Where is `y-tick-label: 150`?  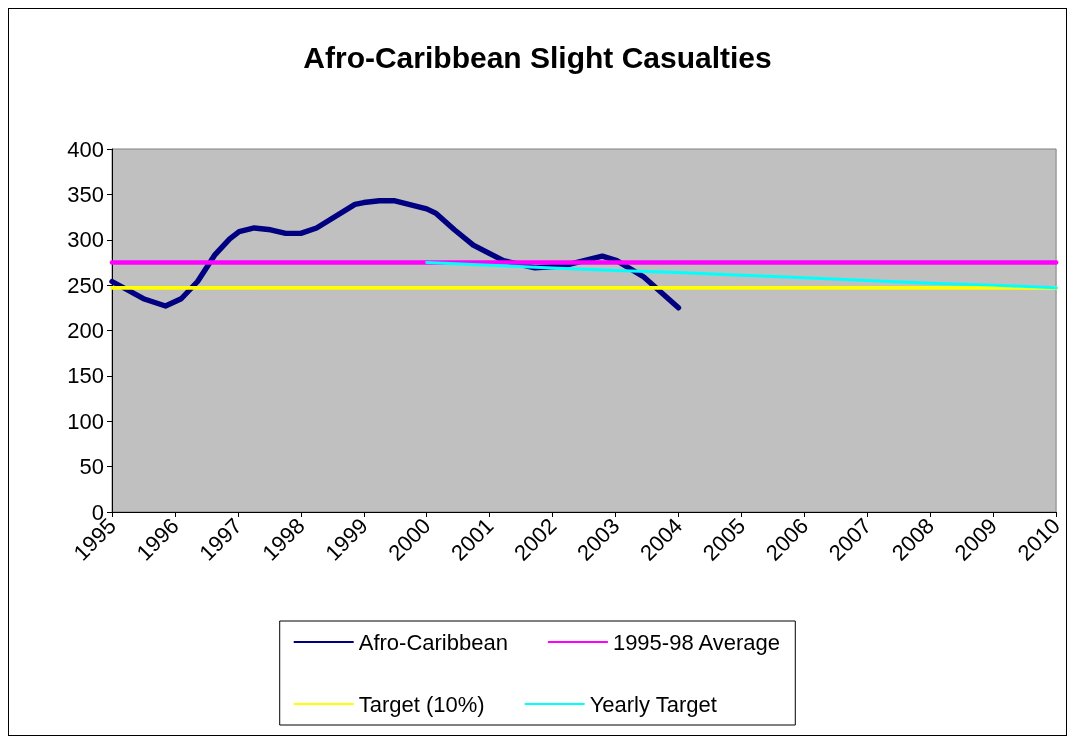
y-tick-label: 150 is located at coordinates (85, 376).